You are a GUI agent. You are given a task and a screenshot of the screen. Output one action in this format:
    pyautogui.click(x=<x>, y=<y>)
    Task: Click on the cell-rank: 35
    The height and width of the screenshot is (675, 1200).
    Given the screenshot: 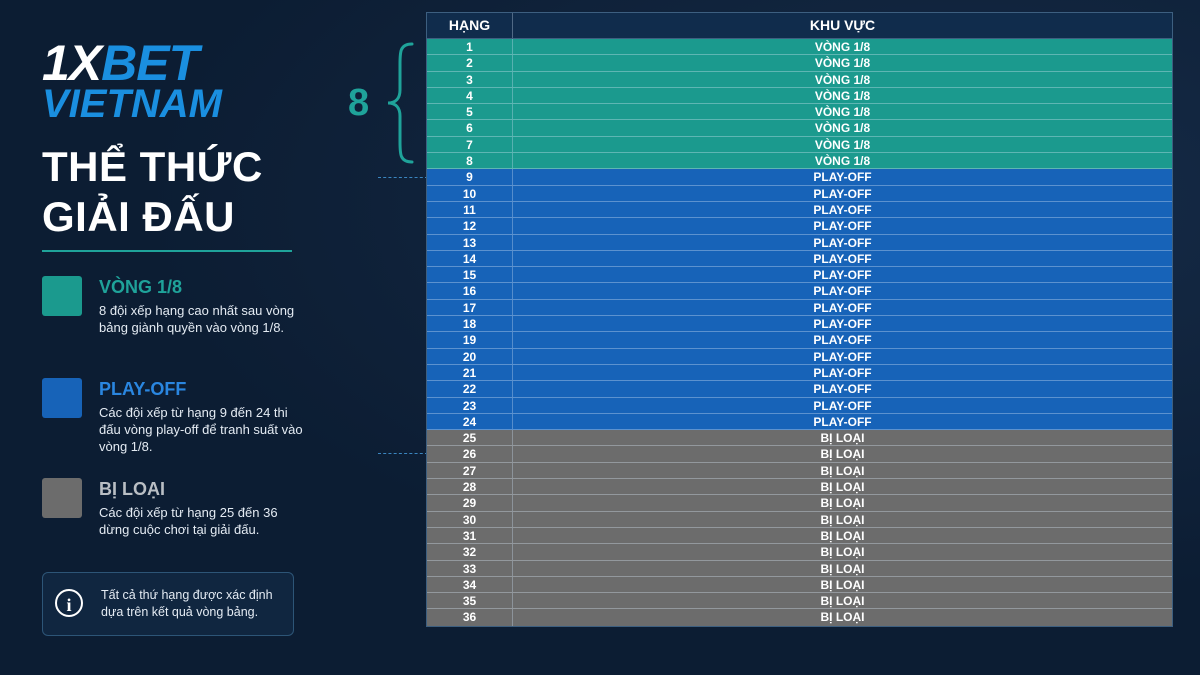 What is the action you would take?
    pyautogui.click(x=470, y=601)
    